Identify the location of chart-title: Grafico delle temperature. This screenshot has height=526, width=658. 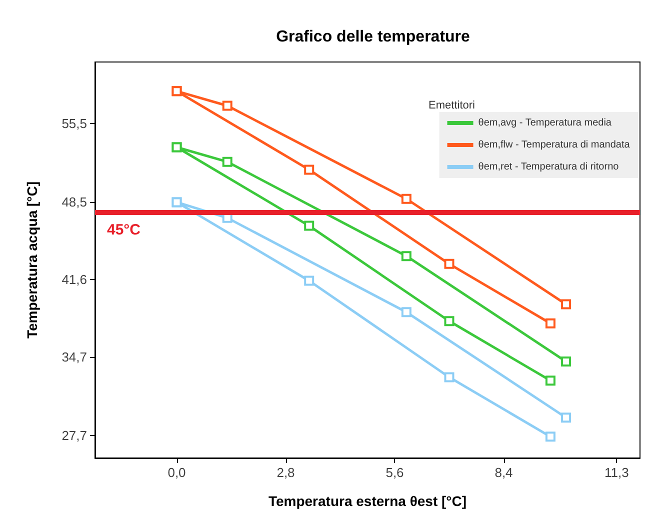
(373, 37).